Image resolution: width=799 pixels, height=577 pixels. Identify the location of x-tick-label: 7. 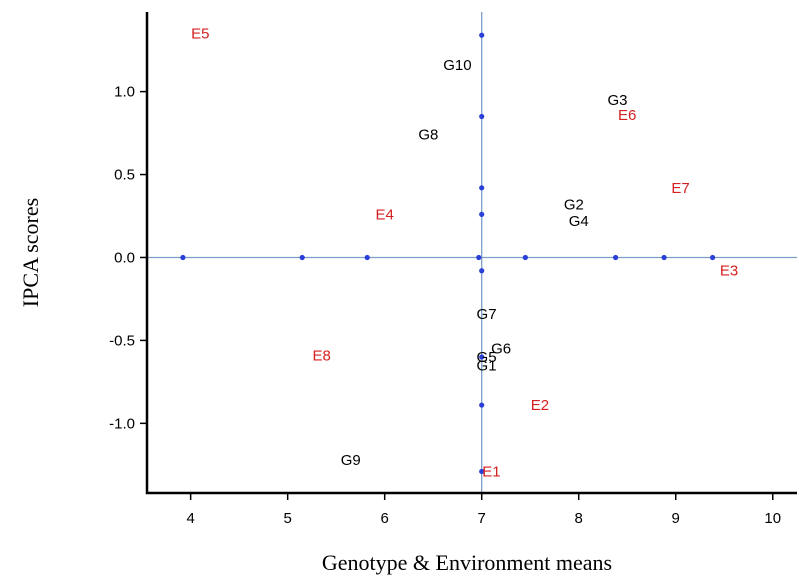
(482, 518).